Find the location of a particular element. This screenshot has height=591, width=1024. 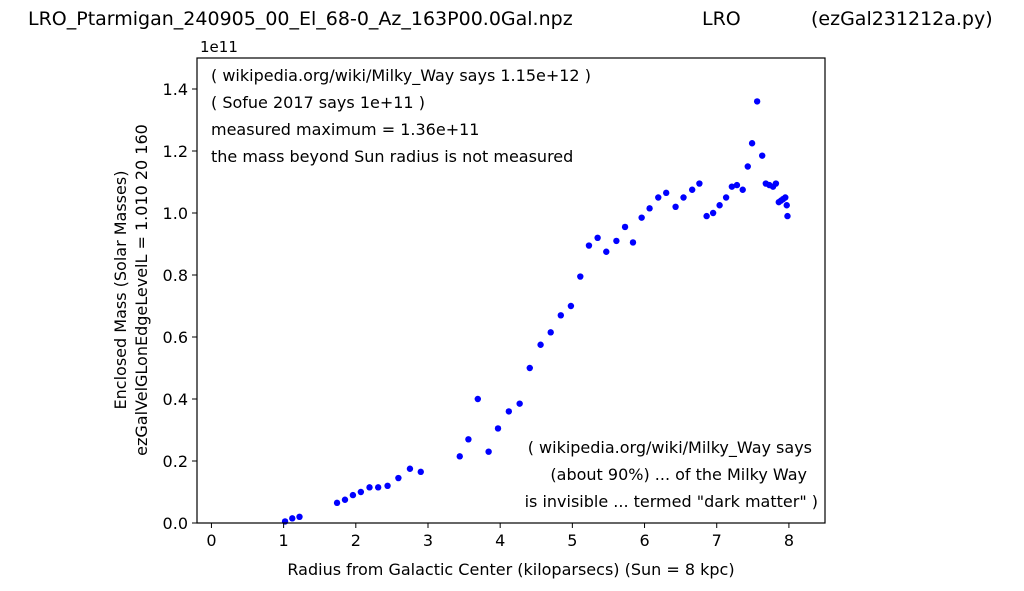

x-tick-label: 0 is located at coordinates (211, 540).